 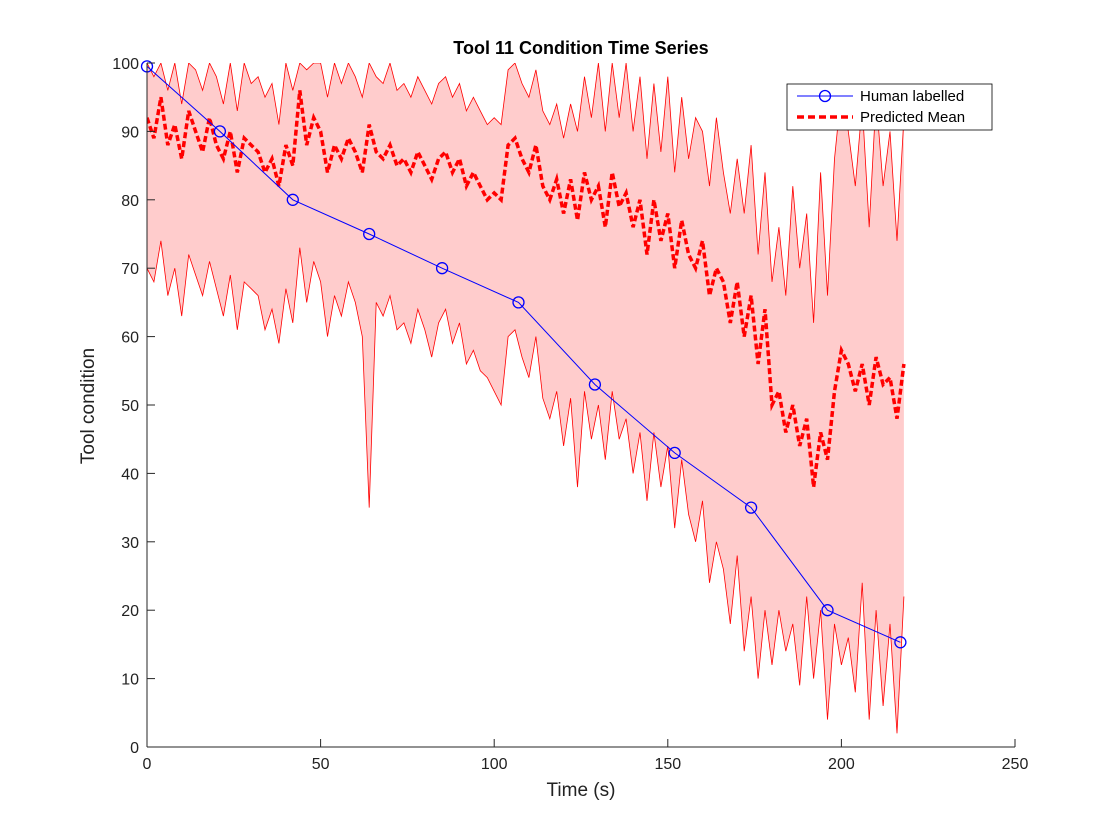 What do you see at coordinates (130, 201) in the screenshot?
I see `y-tick-label: 80` at bounding box center [130, 201].